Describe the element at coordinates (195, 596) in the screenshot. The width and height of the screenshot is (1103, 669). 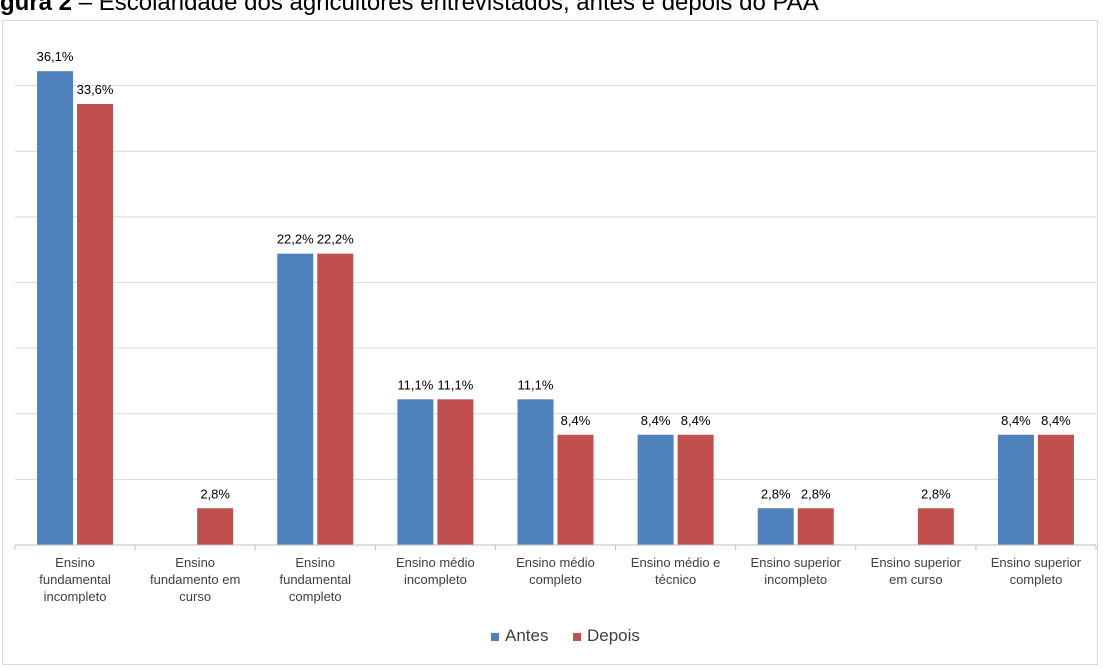
I see `category-label: curso` at that location.